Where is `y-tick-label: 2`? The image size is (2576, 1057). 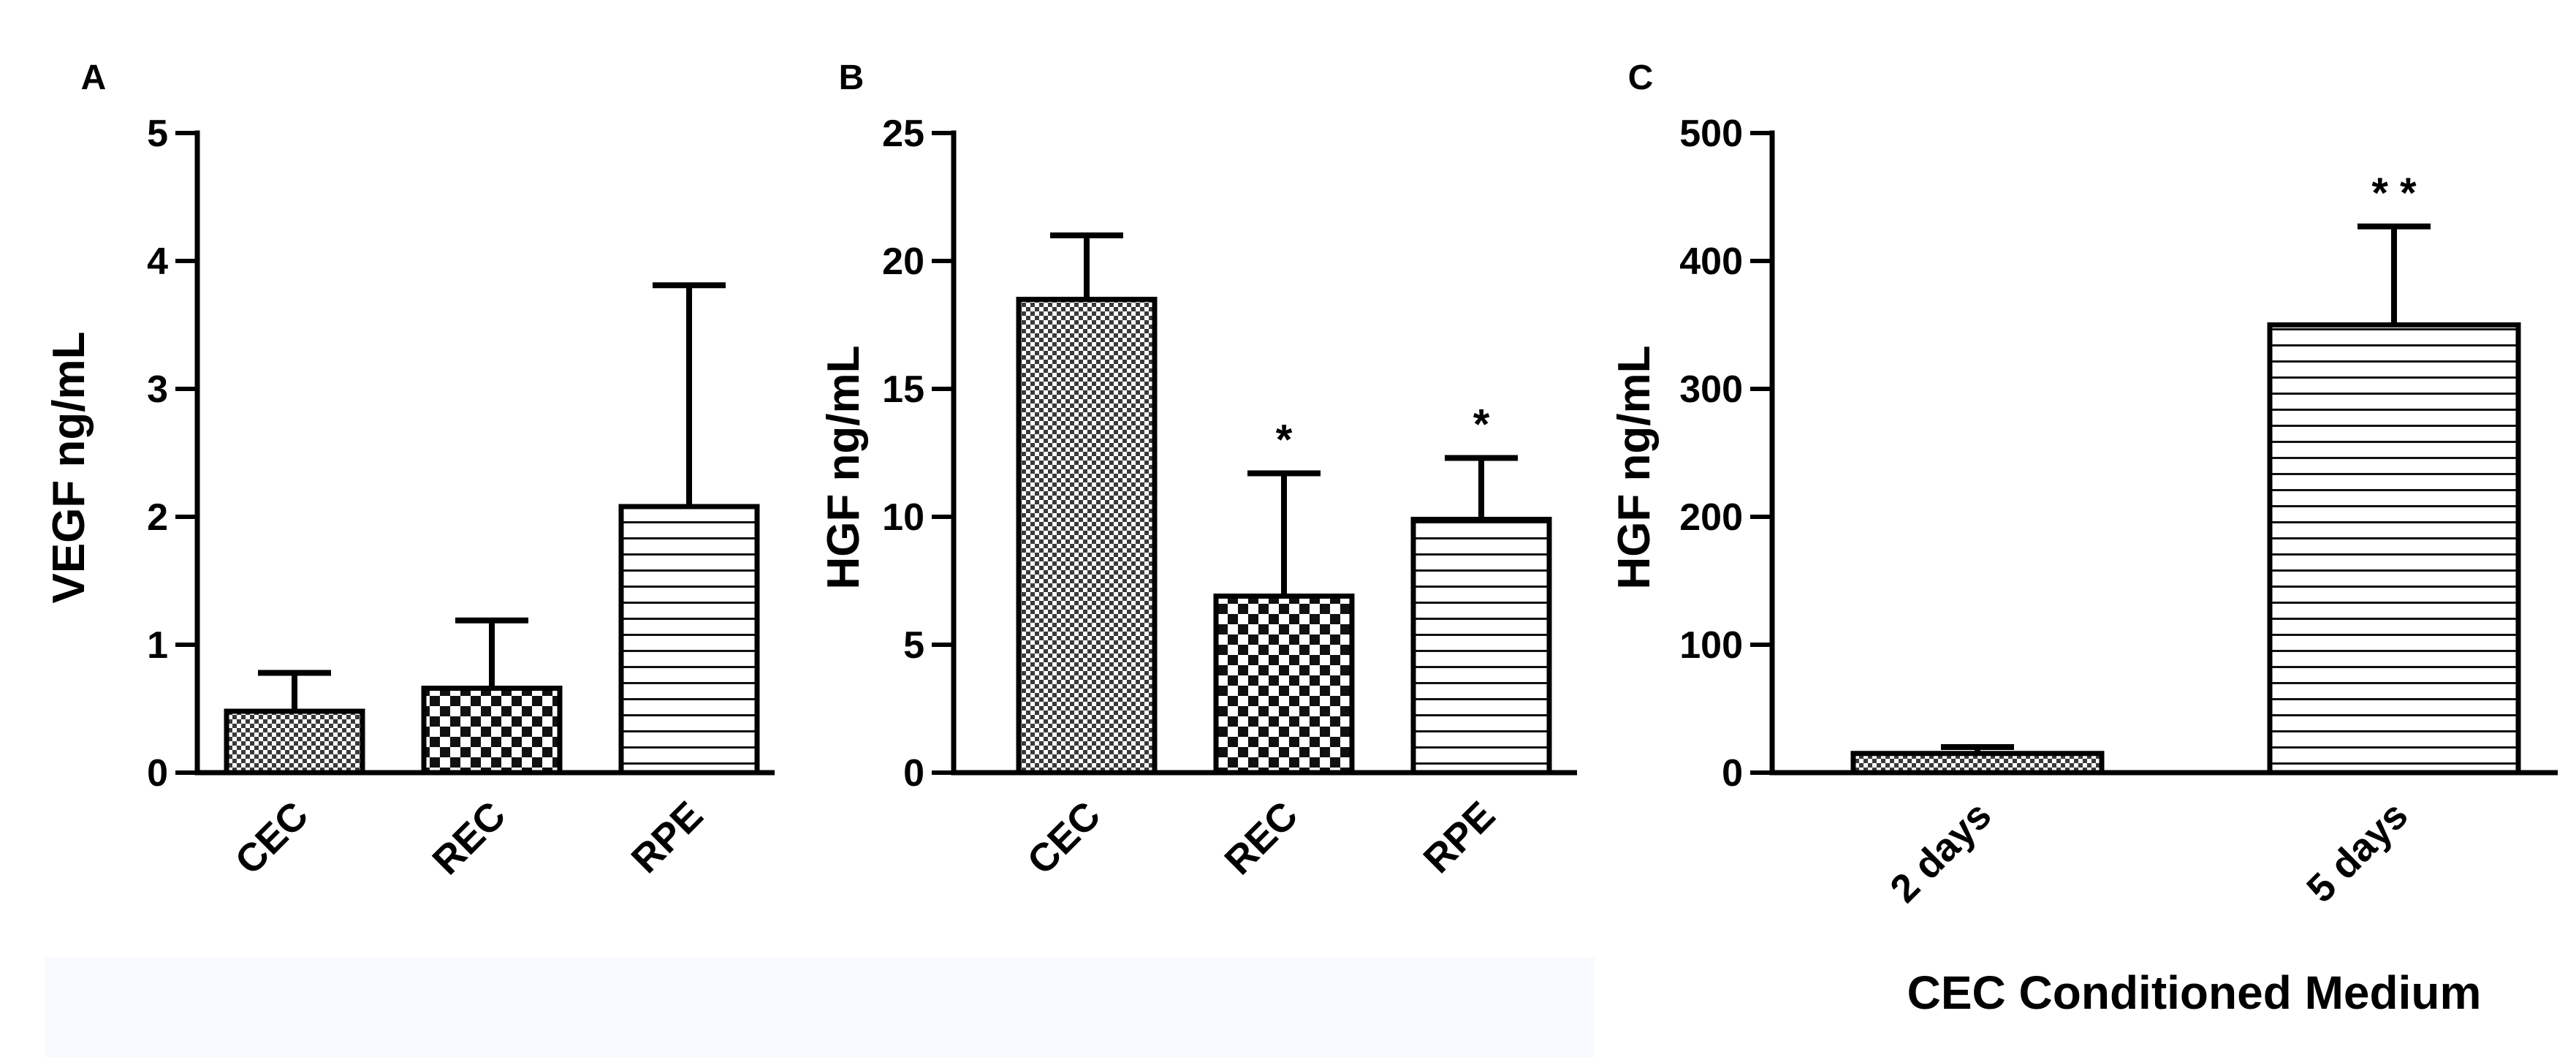 y-tick-label: 2 is located at coordinates (158, 517).